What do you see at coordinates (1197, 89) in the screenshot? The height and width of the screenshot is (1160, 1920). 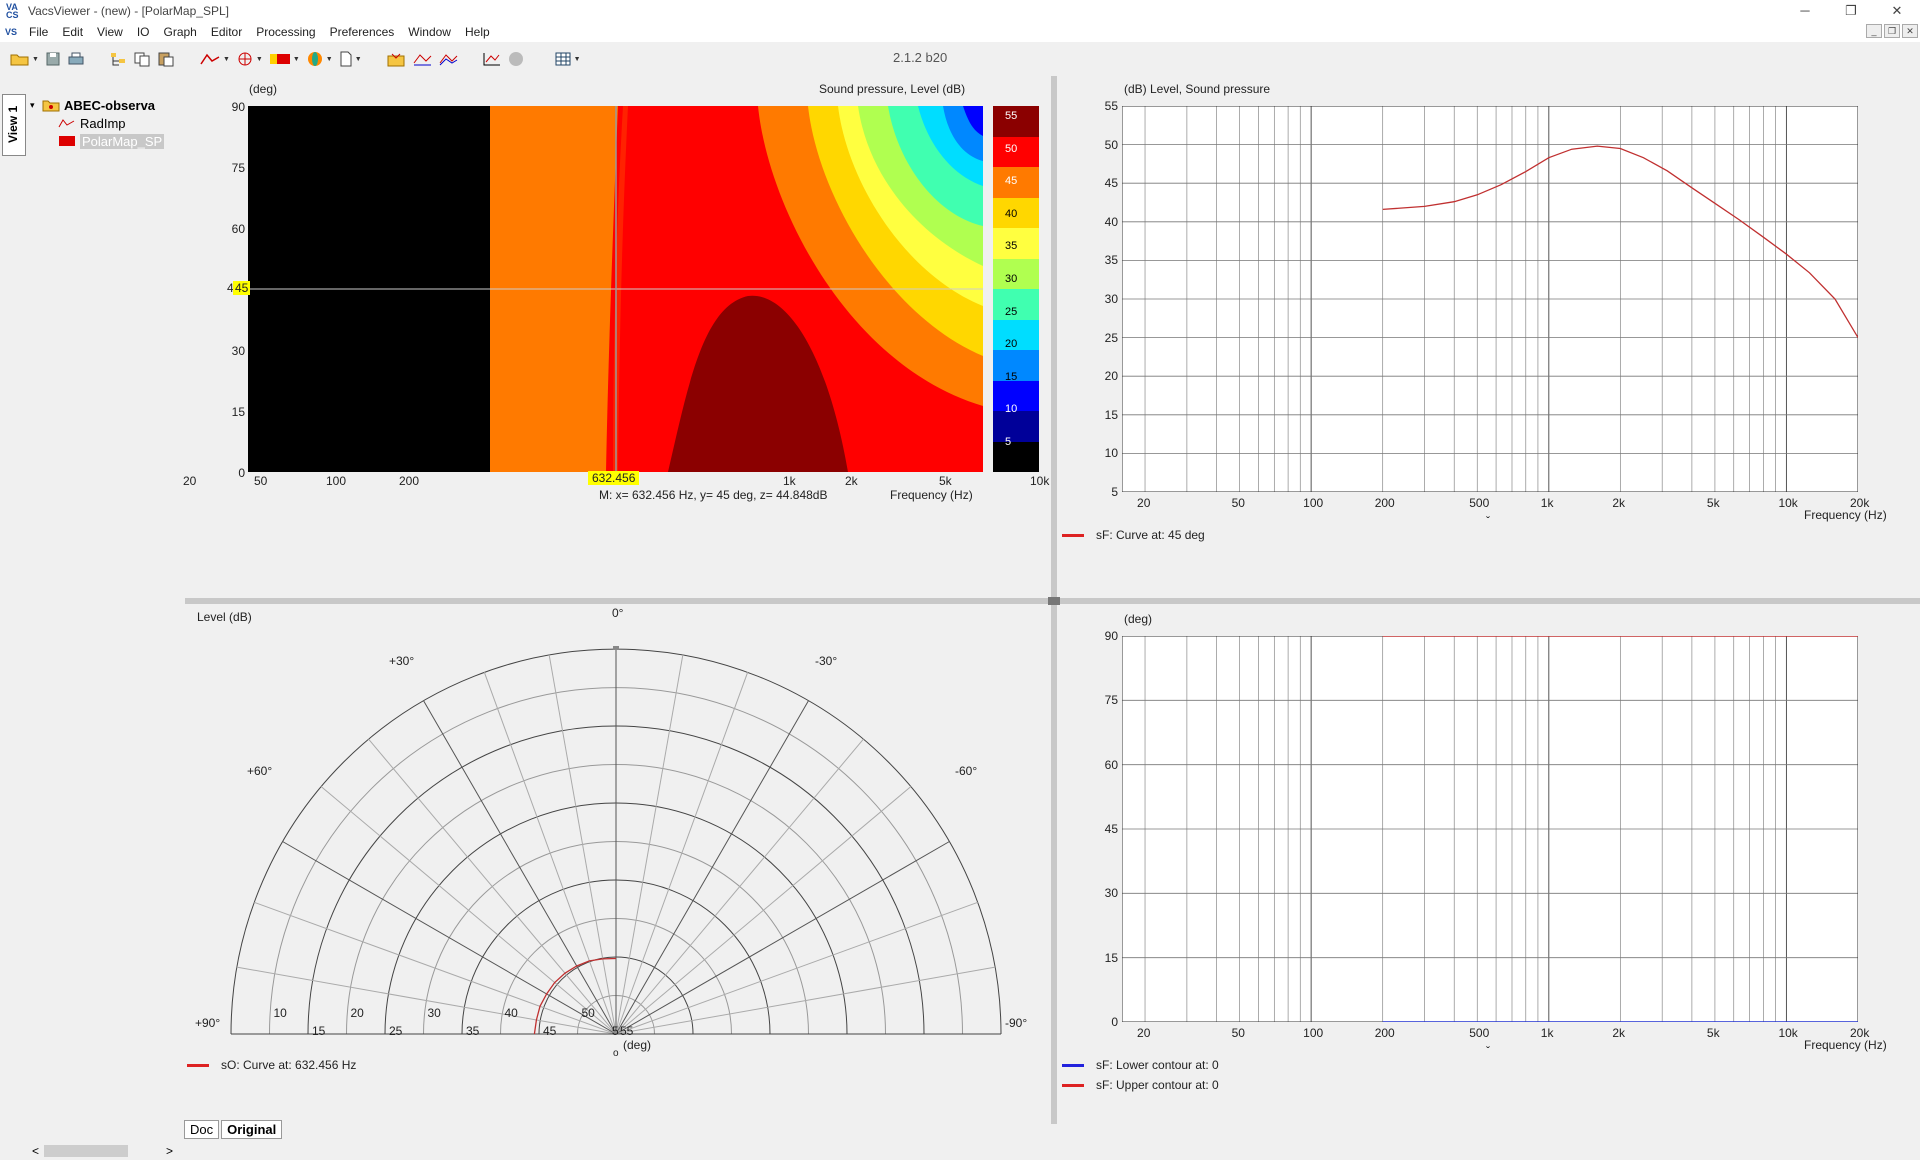 I see `freq-ylabel: (dB) Level, Sound pressure` at bounding box center [1197, 89].